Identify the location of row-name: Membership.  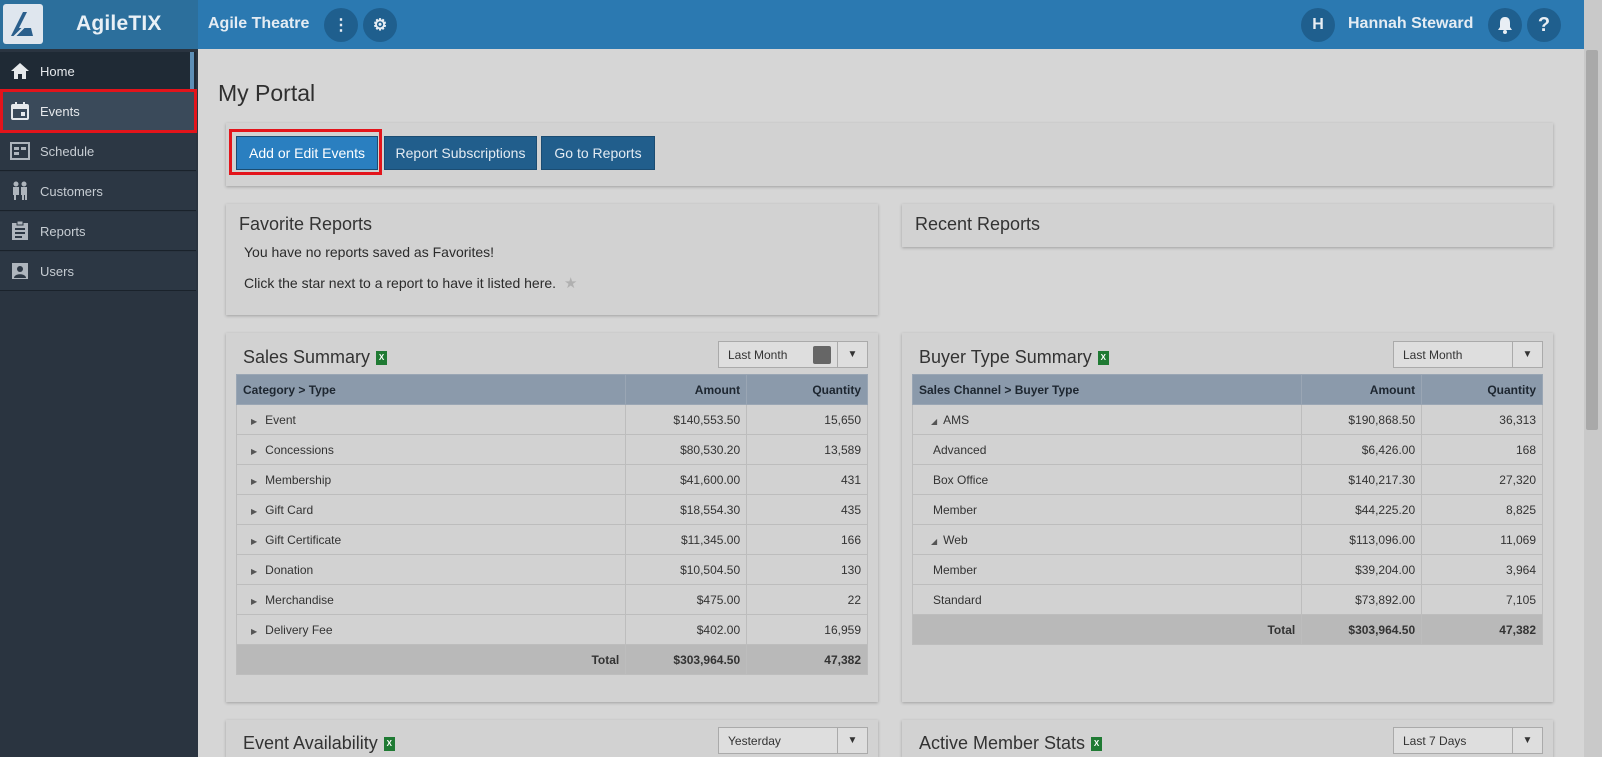
(298, 479).